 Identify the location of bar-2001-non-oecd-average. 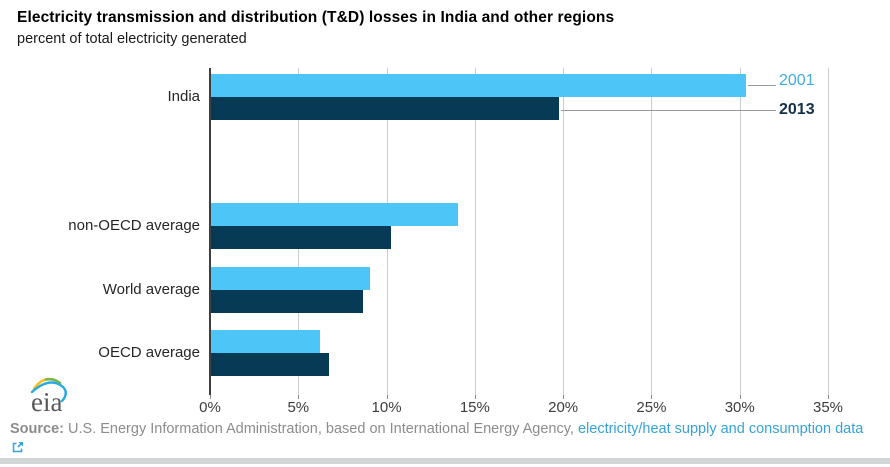
(335, 214).